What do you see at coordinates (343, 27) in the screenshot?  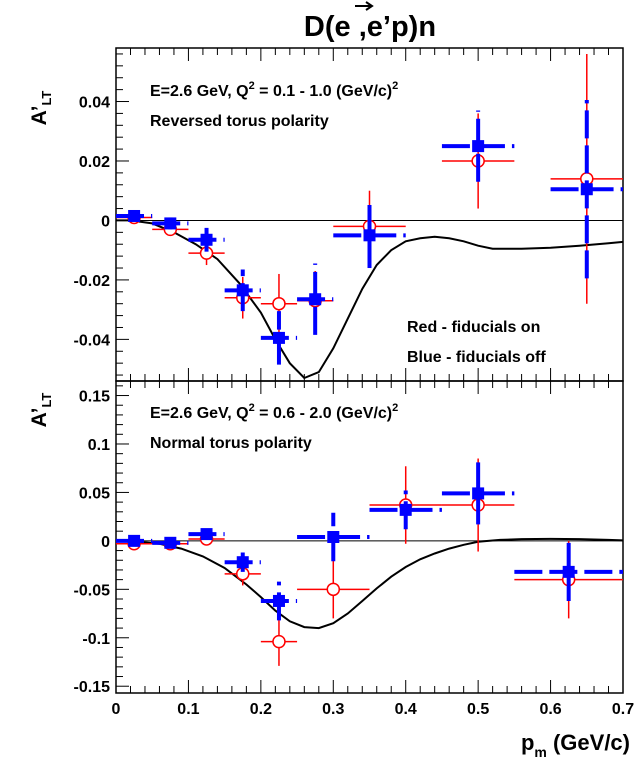 I see `title-e: e` at bounding box center [343, 27].